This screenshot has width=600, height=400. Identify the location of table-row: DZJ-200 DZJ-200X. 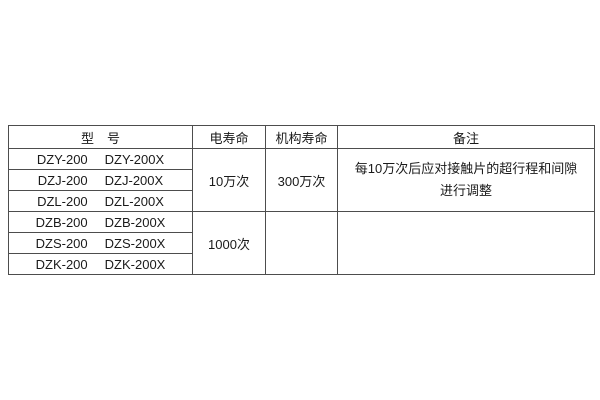
(301, 180).